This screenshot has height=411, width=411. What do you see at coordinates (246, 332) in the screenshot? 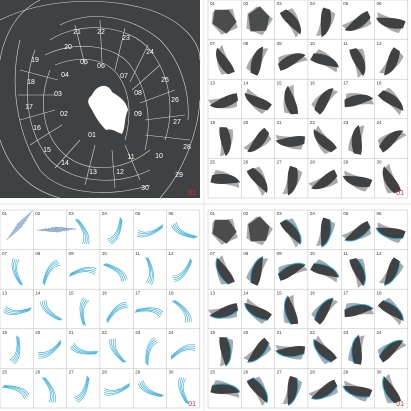
I see `cell-label: 20` at bounding box center [246, 332].